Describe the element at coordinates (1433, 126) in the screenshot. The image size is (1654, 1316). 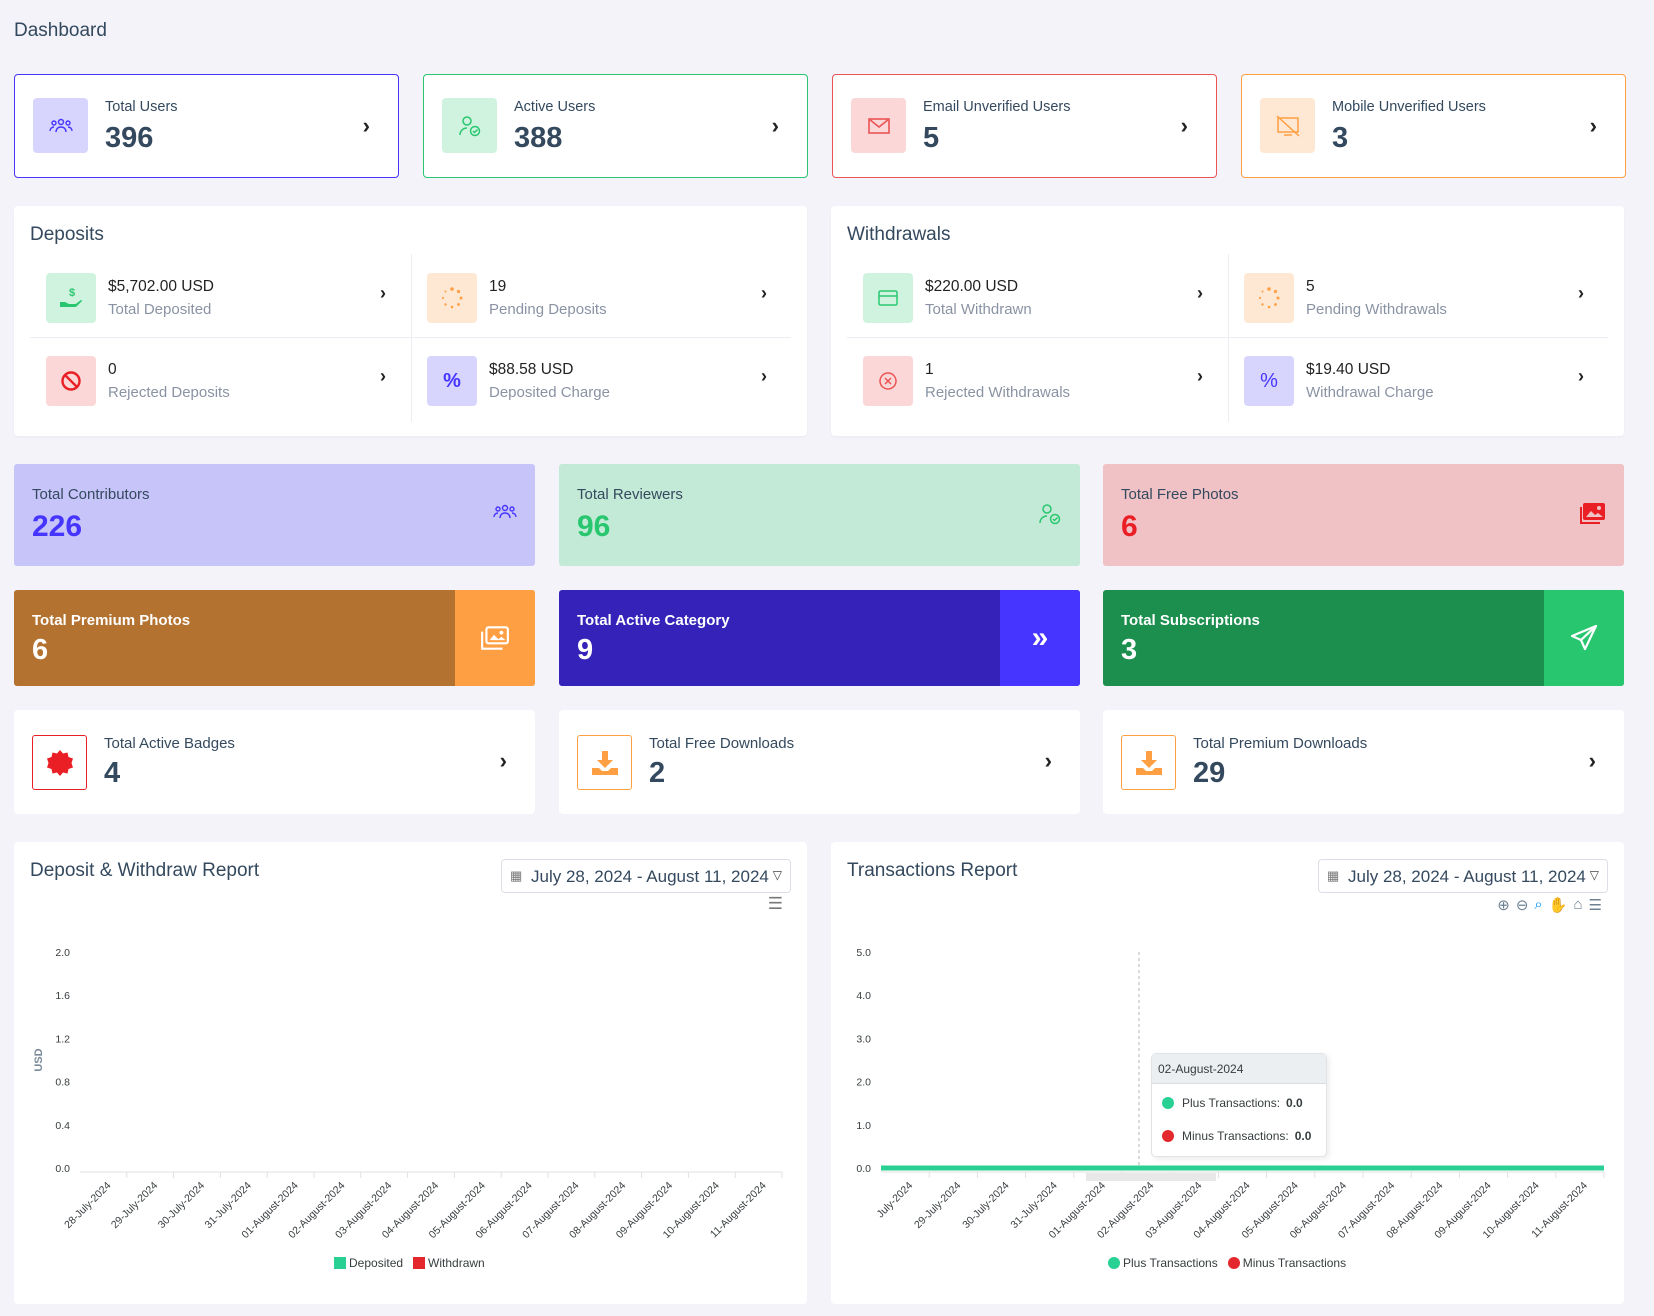
I see `widget-mobile-unverified: Mobile Unverified Users 3 ›` at that location.